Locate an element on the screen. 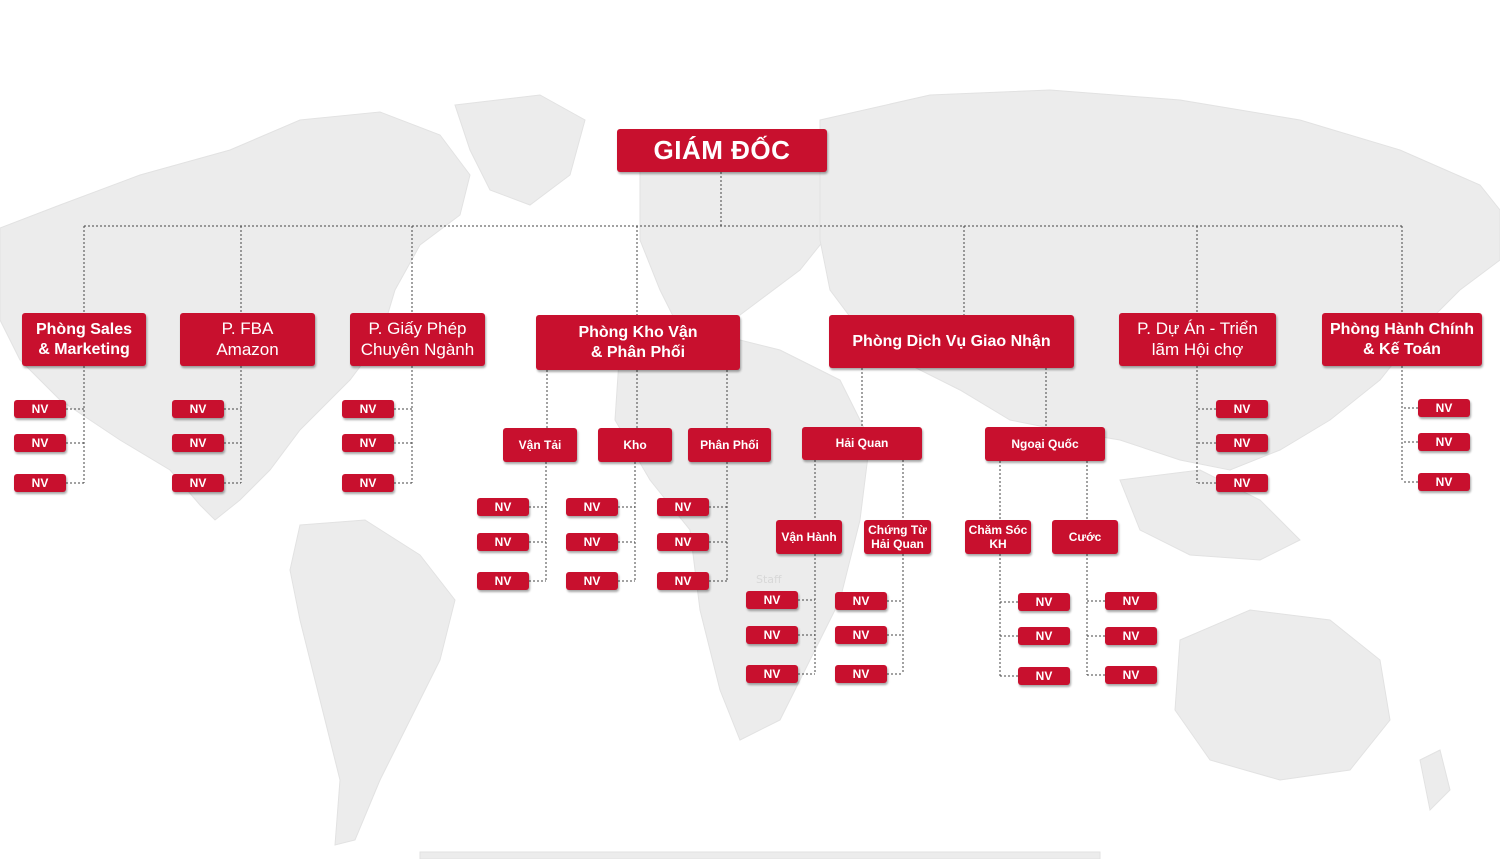  subunit-transport: Vận Tải is located at coordinates (540, 445).